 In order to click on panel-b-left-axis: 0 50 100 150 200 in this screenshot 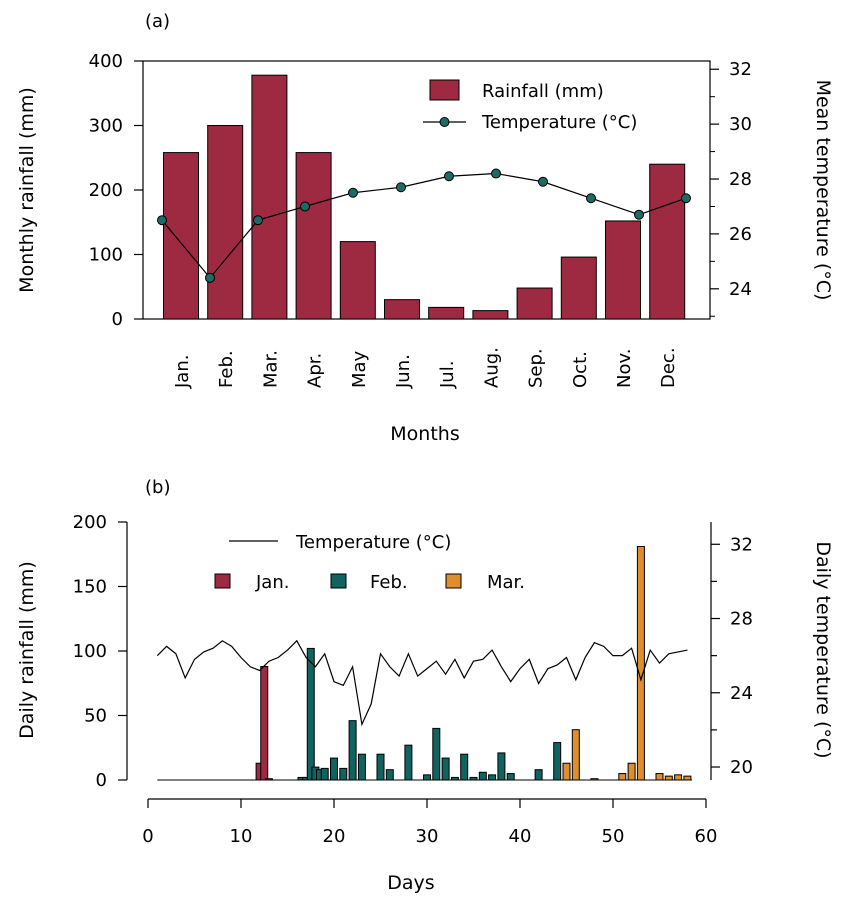, I will do `click(100, 651)`.